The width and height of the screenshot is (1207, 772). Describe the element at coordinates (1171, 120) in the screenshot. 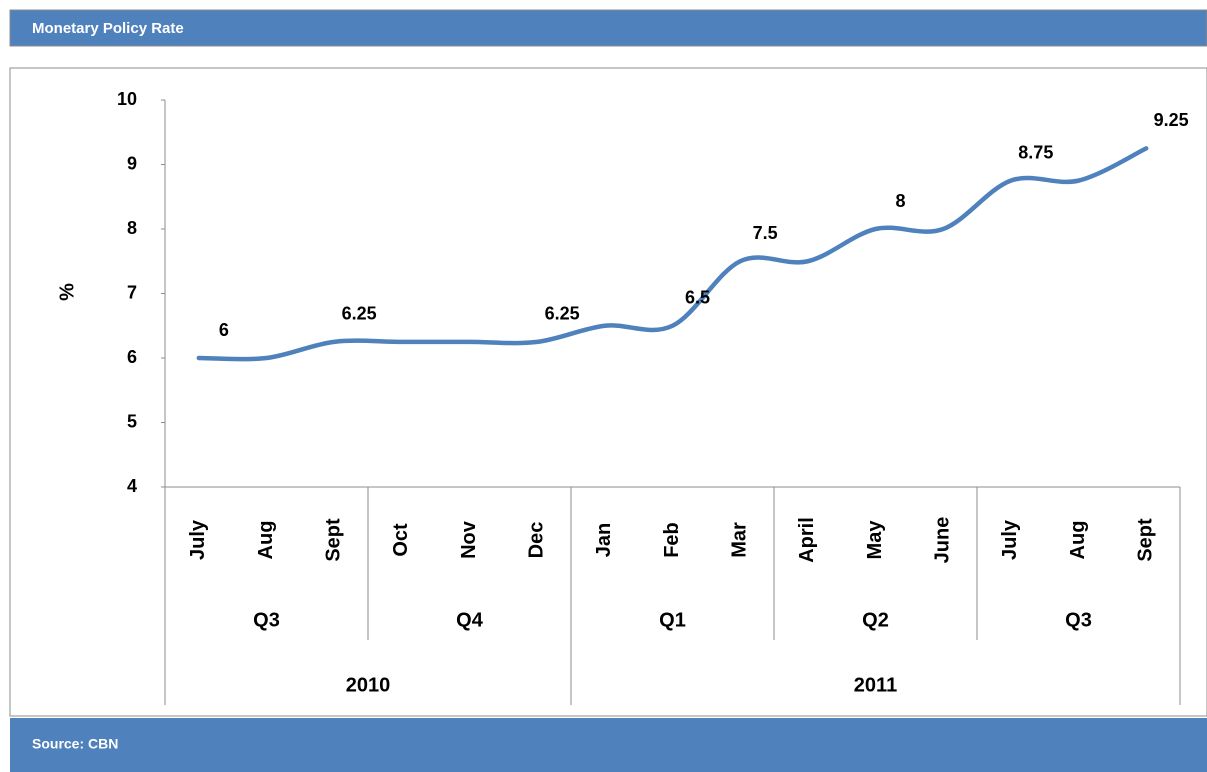

I see `data-label: 9.25` at that location.